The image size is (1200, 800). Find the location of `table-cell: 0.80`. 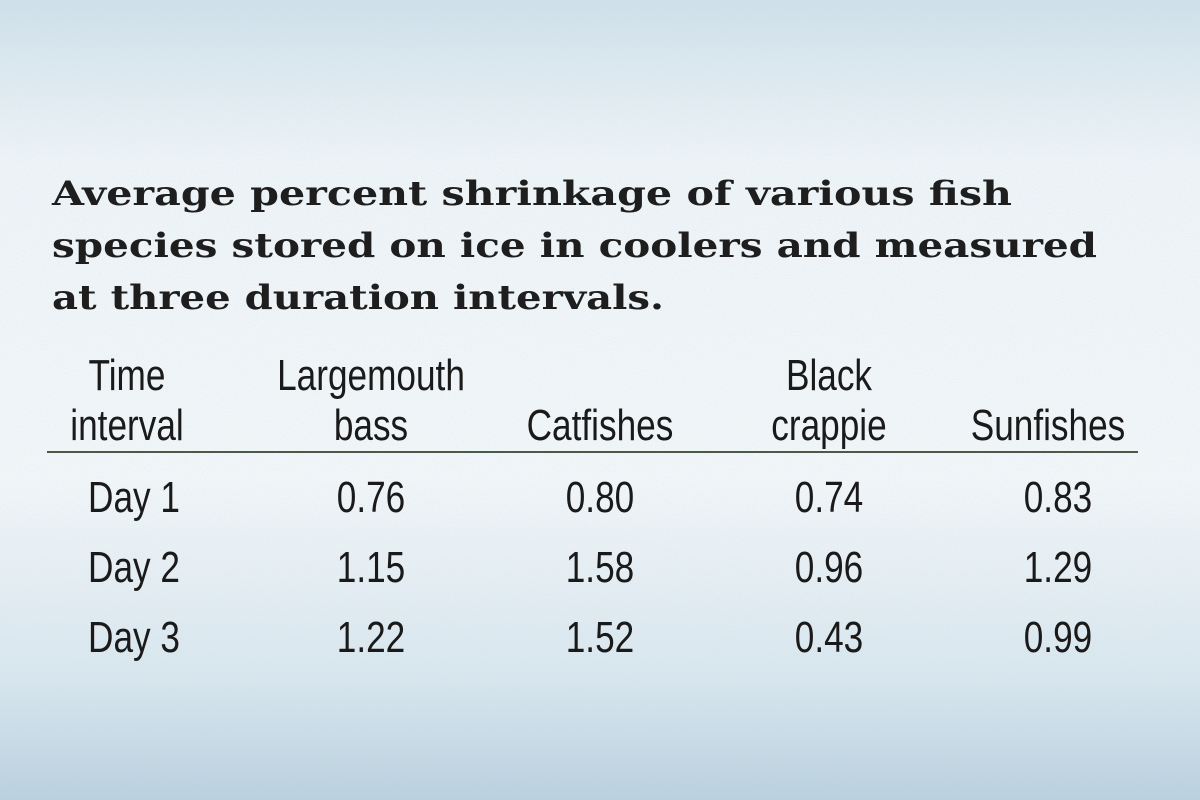

table-cell: 0.80 is located at coordinates (600, 497).